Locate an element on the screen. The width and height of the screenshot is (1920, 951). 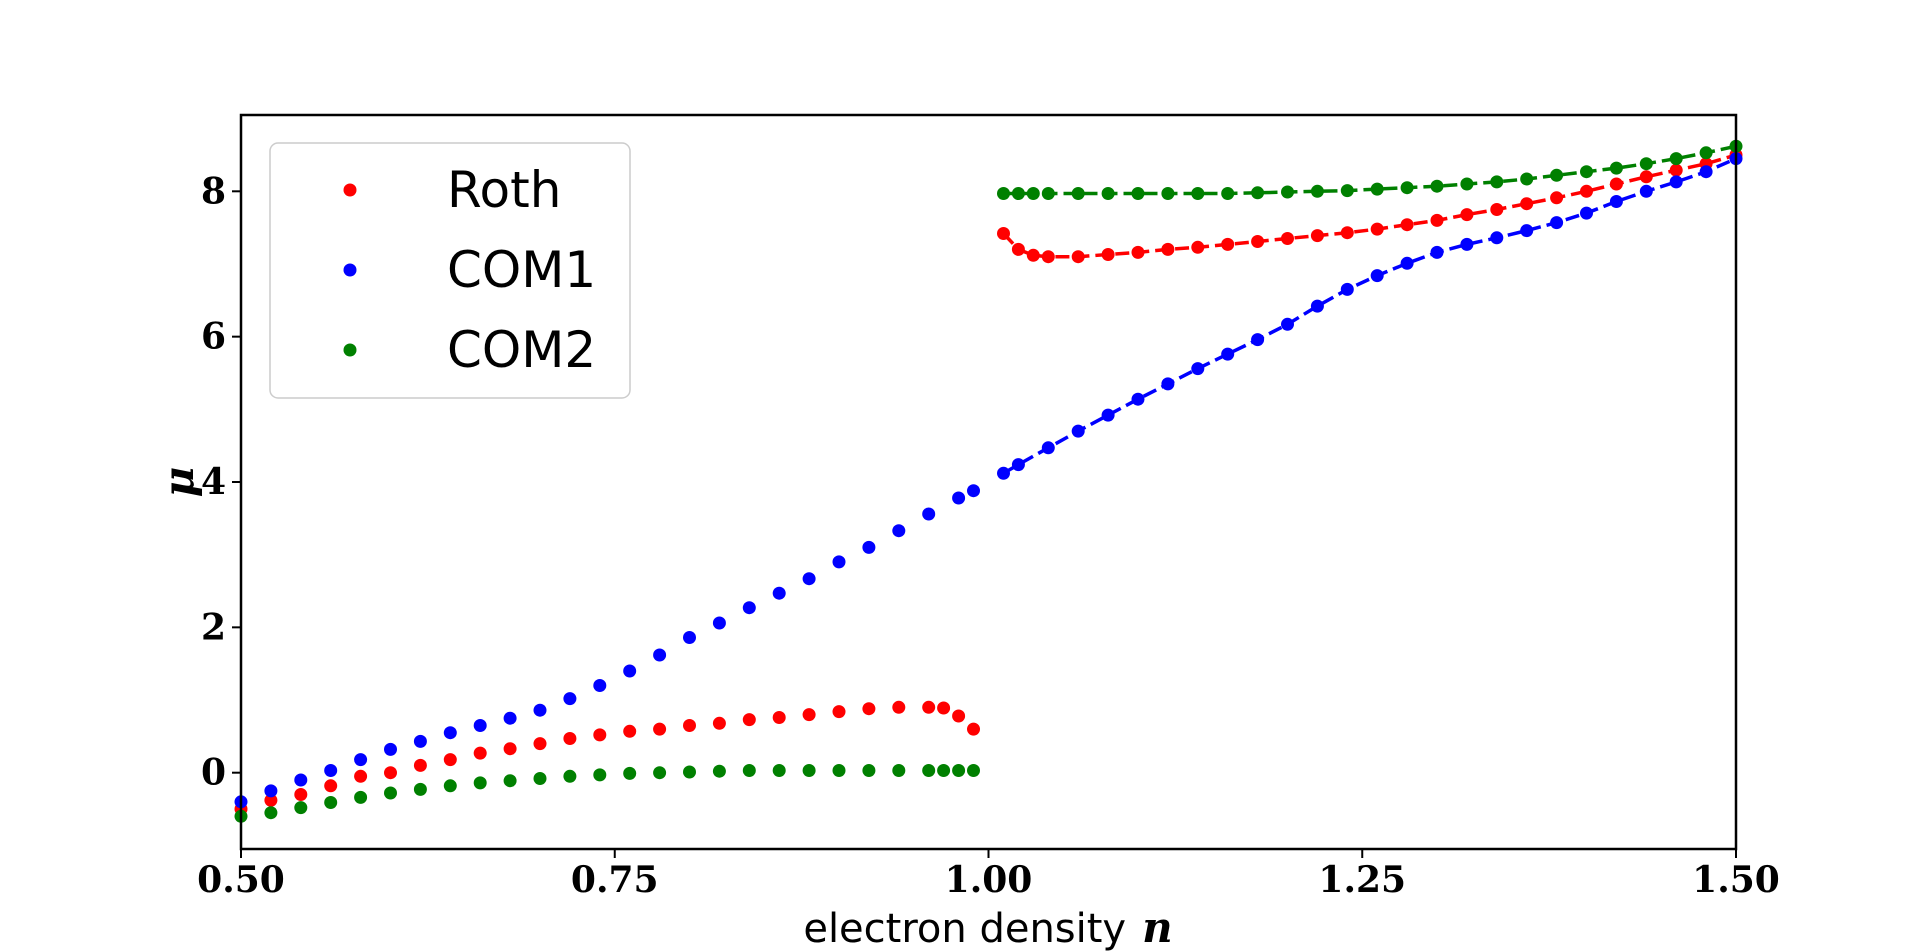
x-axis-label-text: electron density is located at coordinates (964, 928).